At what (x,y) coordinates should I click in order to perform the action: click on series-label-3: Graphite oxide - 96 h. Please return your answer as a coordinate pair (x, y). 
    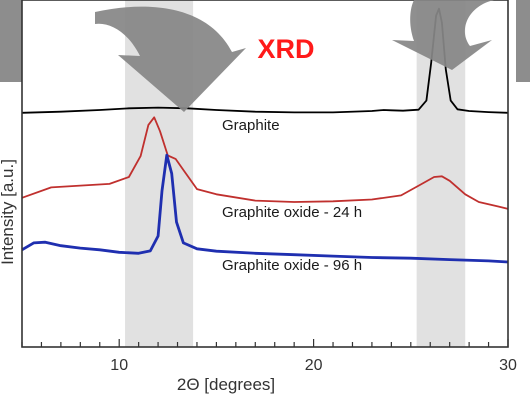
    Looking at the image, I should click on (292, 265).